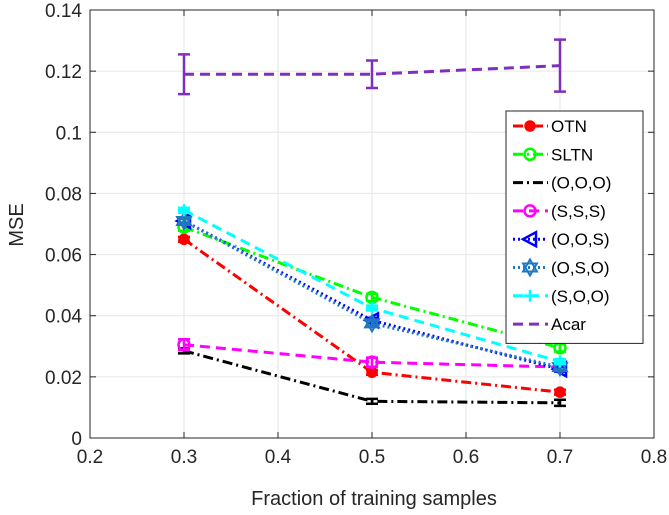 The width and height of the screenshot is (669, 515). I want to click on y-tick-label: 0, so click(76, 439).